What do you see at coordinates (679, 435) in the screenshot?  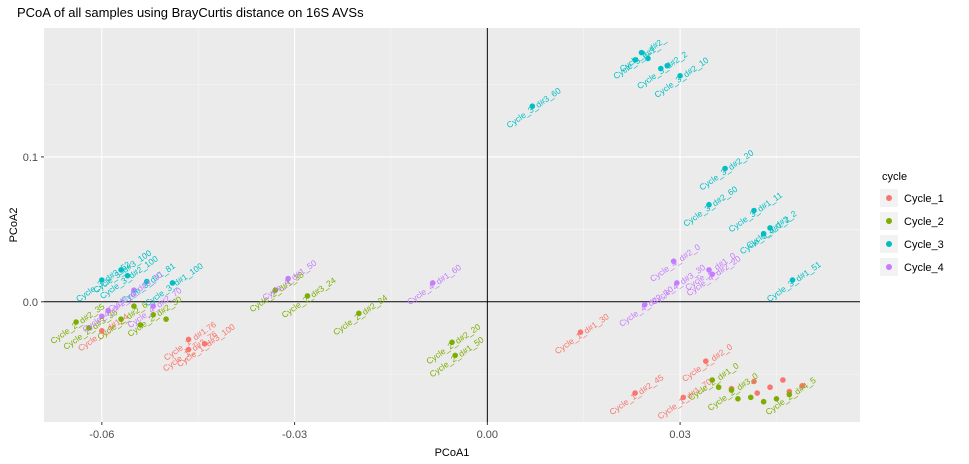 I see `x-tick-label: 0.03` at bounding box center [679, 435].